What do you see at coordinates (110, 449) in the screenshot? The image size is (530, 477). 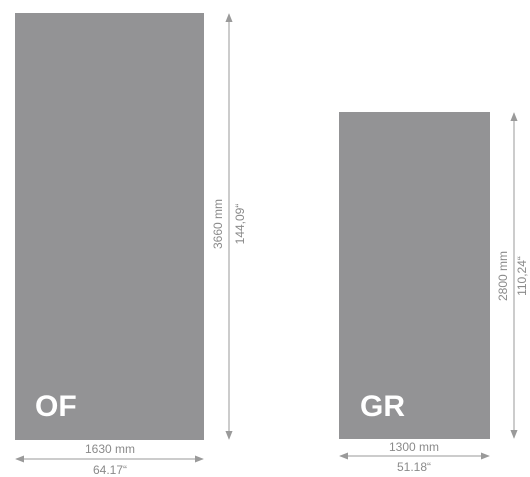 I see `panel-of-width-mm: 1630 mm` at bounding box center [110, 449].